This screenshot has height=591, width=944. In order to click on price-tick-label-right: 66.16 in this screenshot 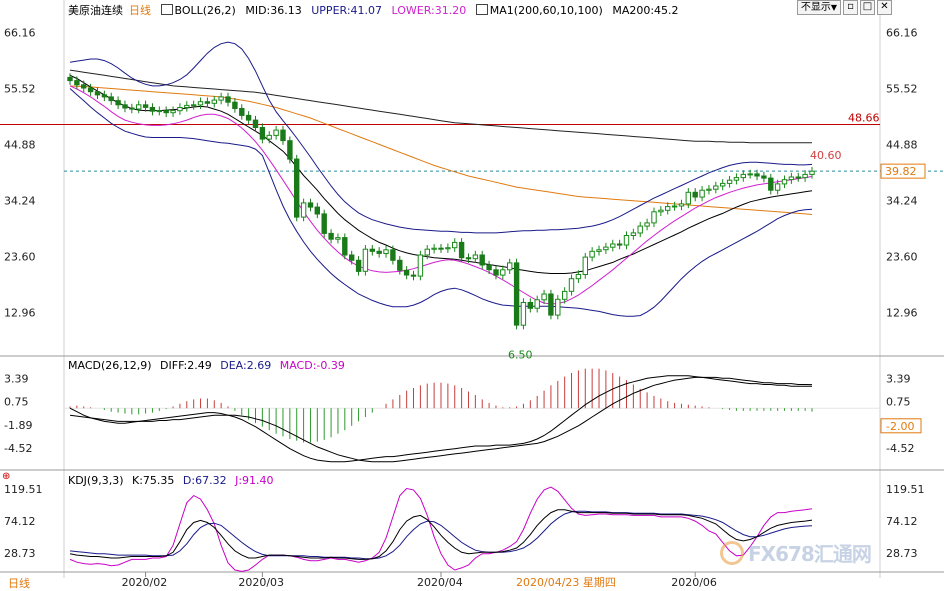, I will do `click(902, 32)`.